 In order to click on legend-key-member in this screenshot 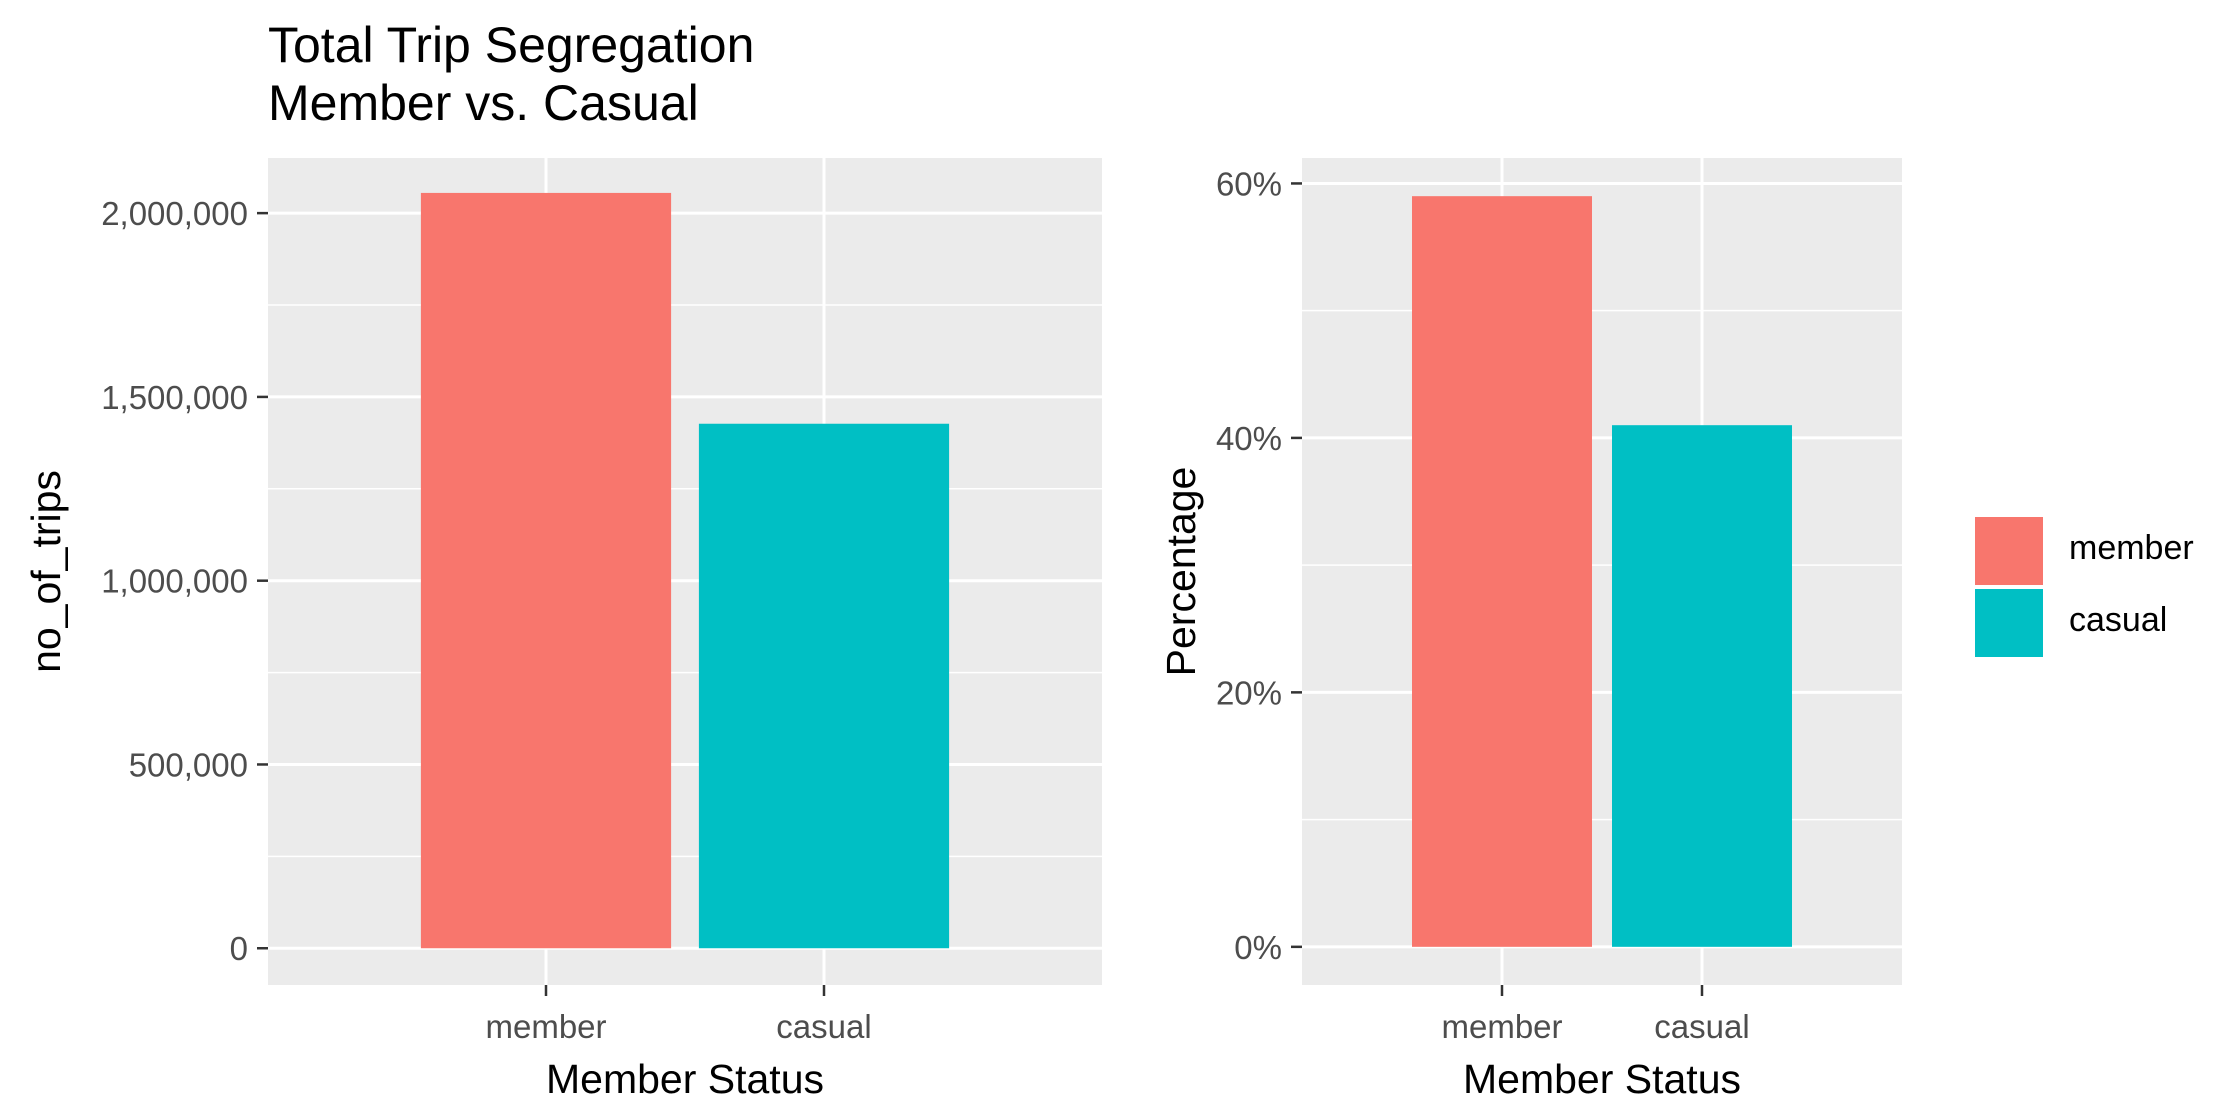, I will do `click(2009, 551)`.